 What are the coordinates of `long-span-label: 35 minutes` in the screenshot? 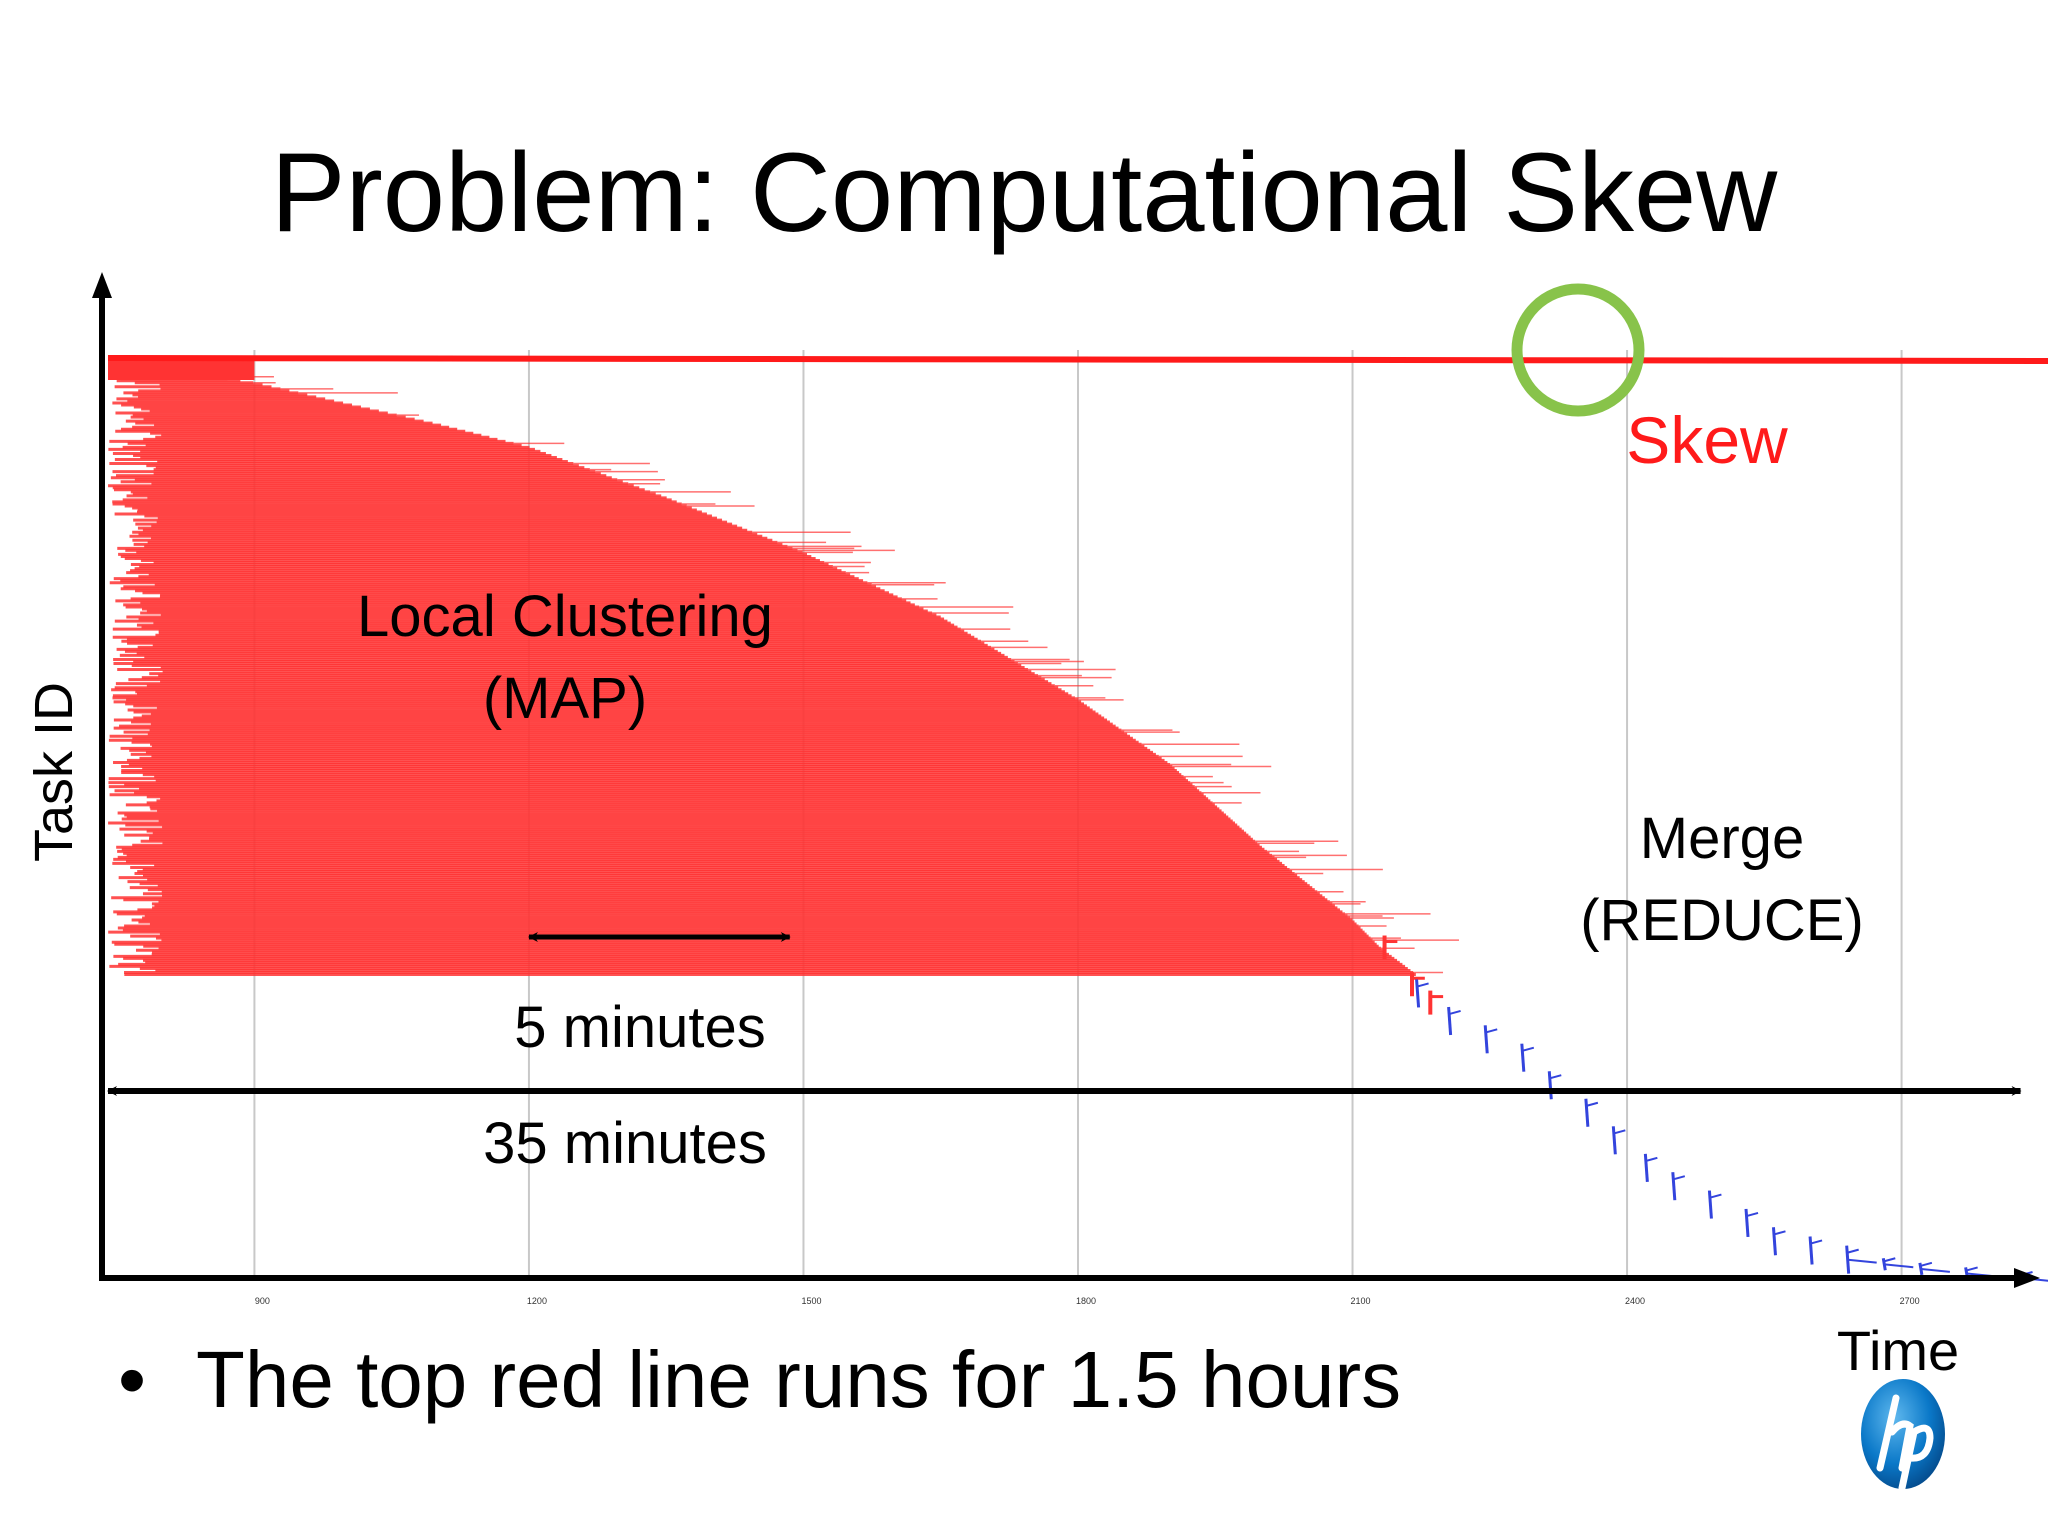 It's located at (625, 1143).